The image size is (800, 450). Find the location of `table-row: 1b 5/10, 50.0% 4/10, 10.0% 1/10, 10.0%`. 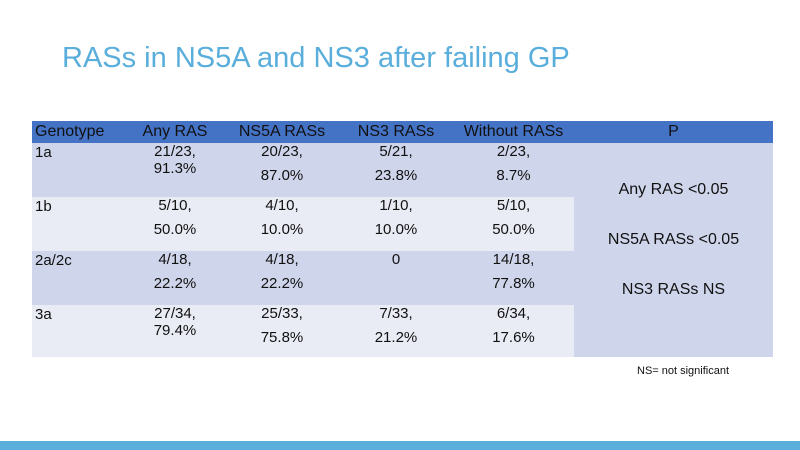

table-row: 1b 5/10, 50.0% 4/10, 10.0% 1/10, 10.0% is located at coordinates (402, 224).